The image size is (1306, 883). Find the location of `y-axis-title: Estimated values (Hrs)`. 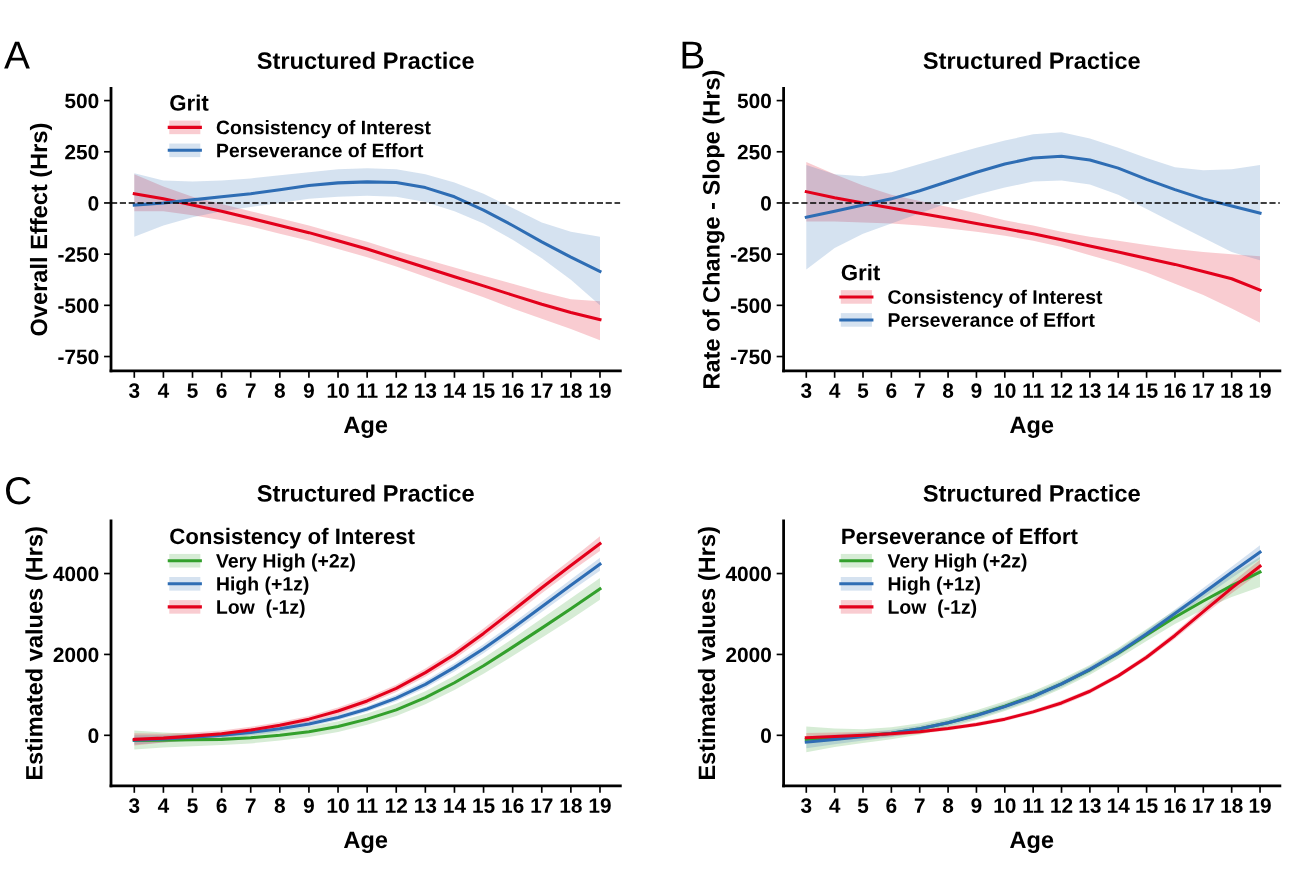

y-axis-title: Estimated values (Hrs) is located at coordinates (36, 653).